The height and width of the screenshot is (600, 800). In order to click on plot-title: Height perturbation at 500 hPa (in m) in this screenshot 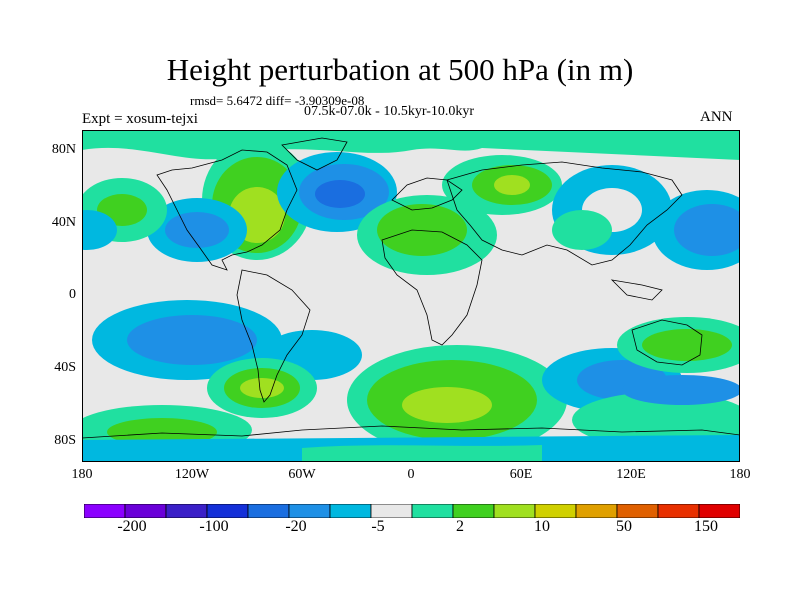, I will do `click(400, 69)`.